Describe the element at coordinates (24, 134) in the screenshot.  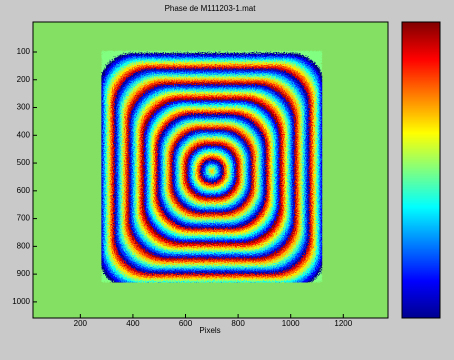
I see `y-tick-label: 400` at that location.